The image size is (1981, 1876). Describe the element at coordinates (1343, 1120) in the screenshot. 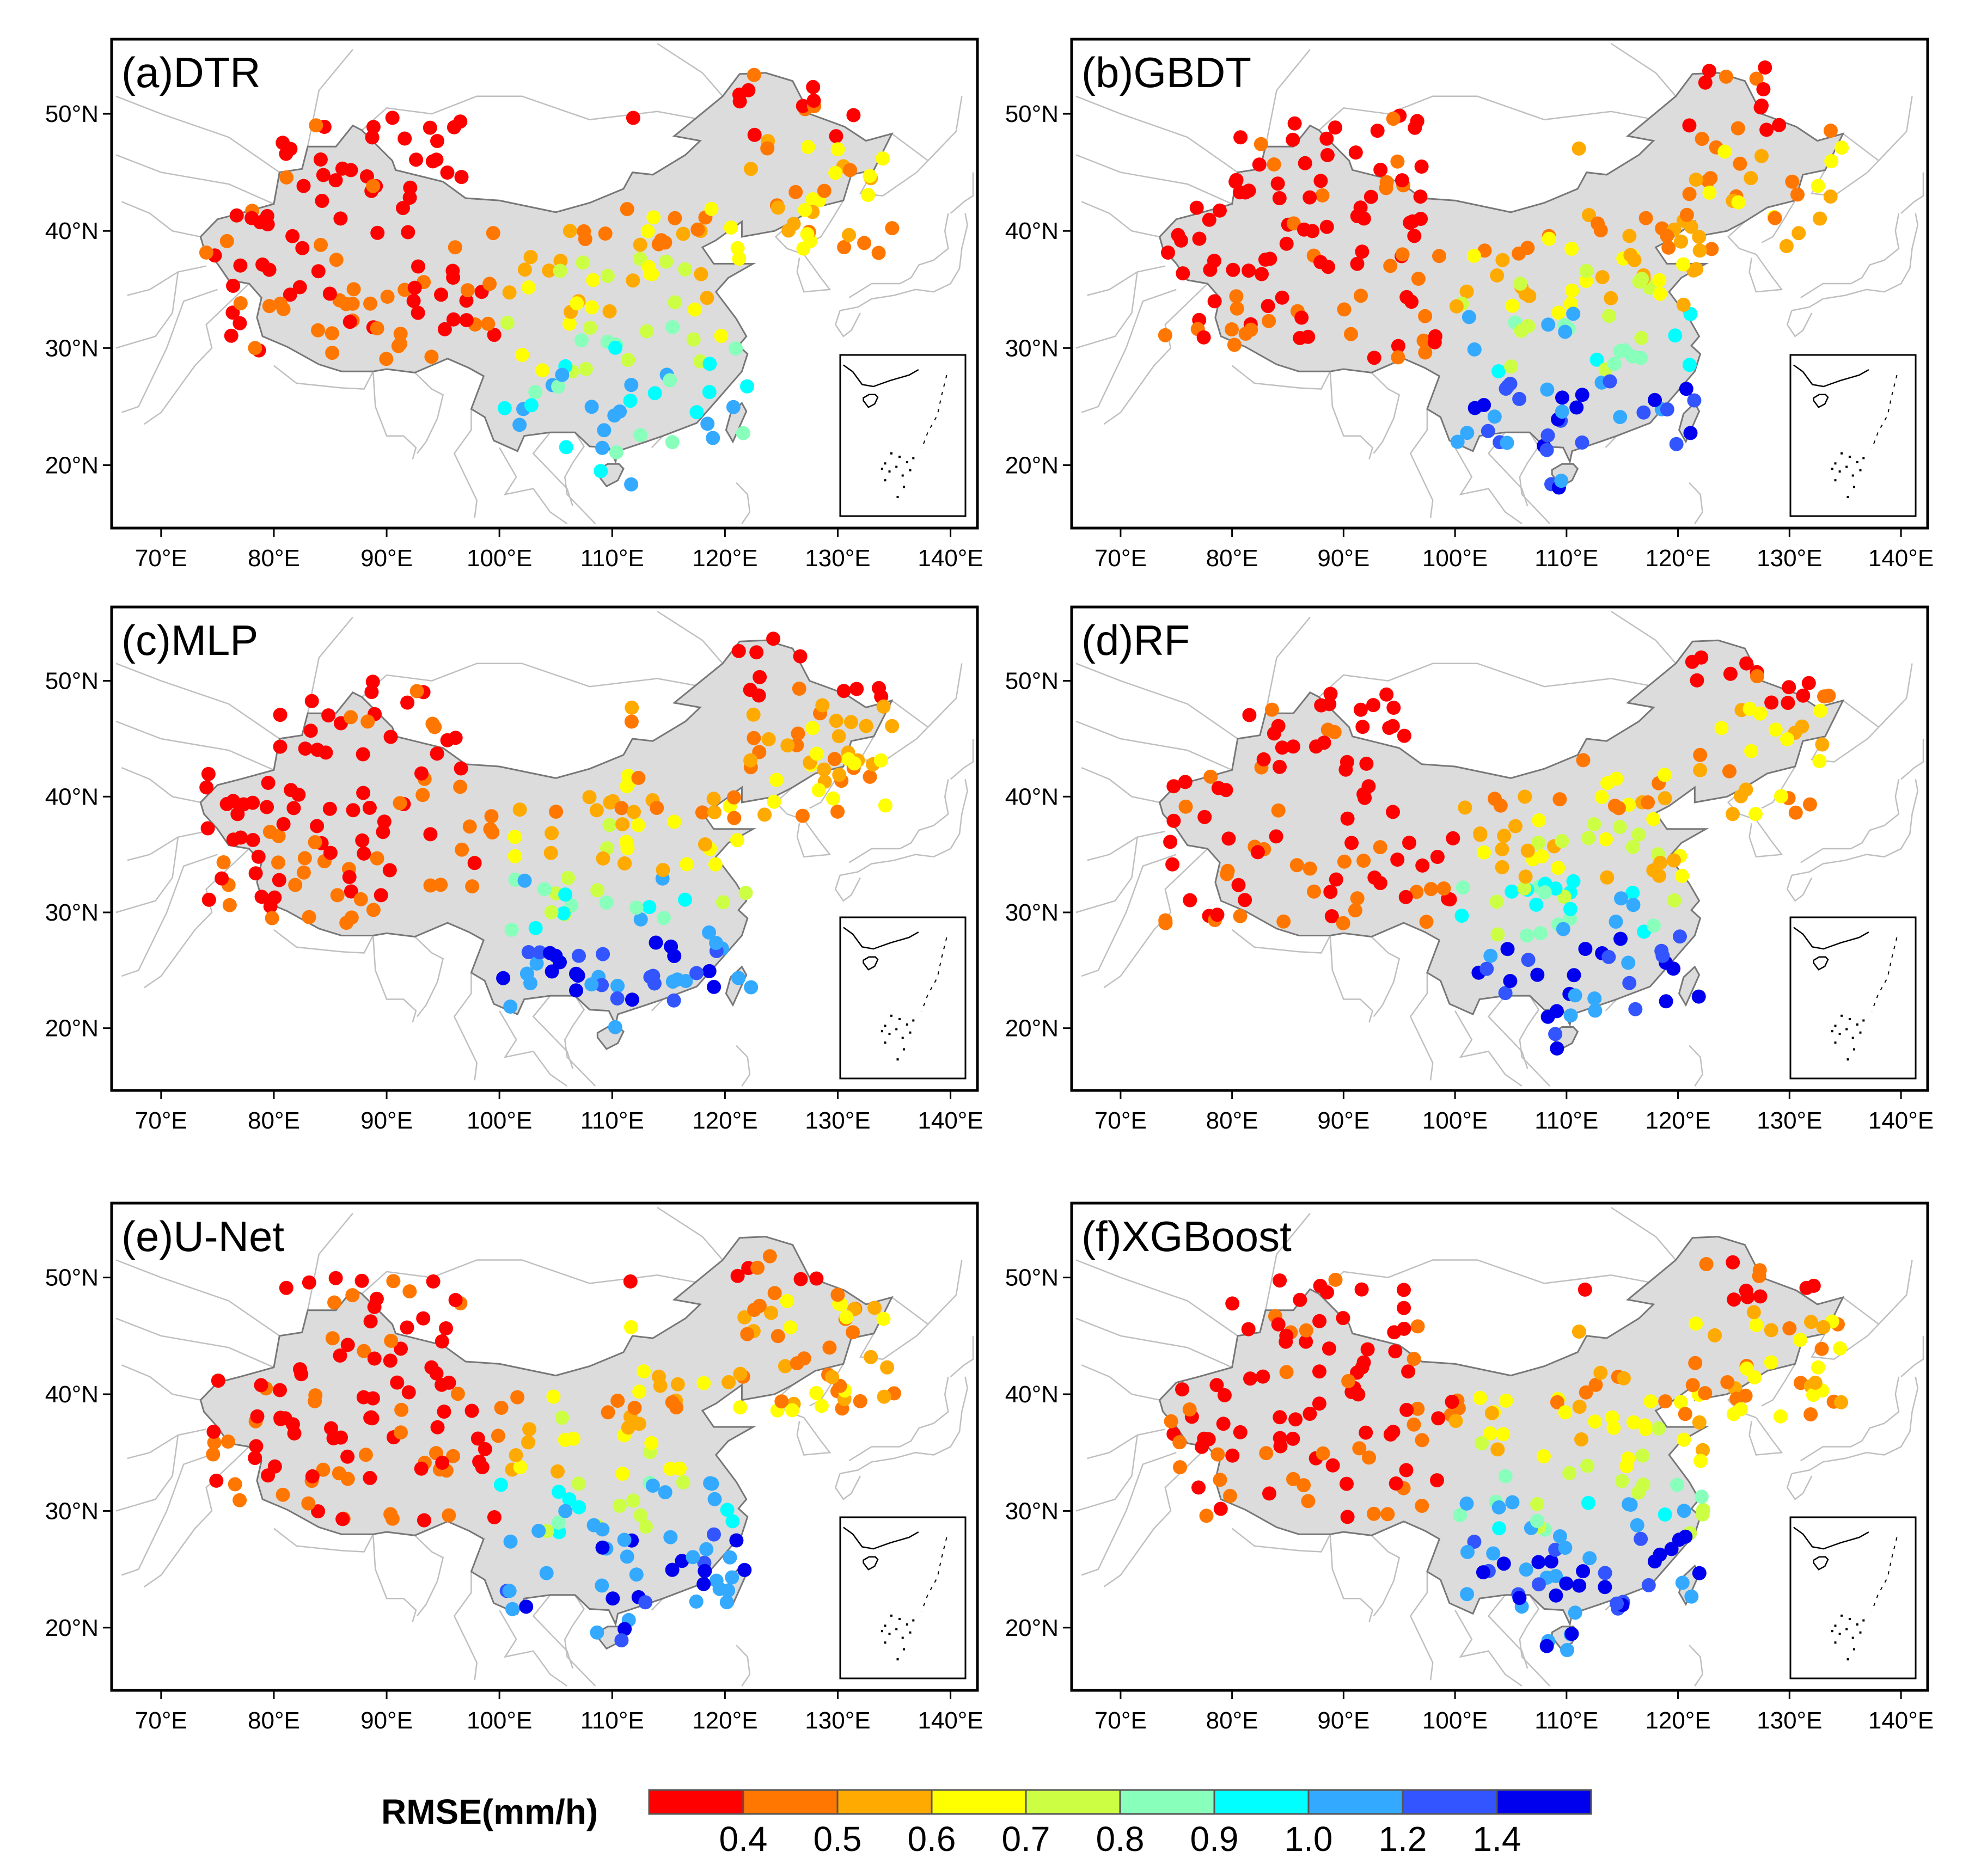

I see `x-tick-label: 90°E` at that location.